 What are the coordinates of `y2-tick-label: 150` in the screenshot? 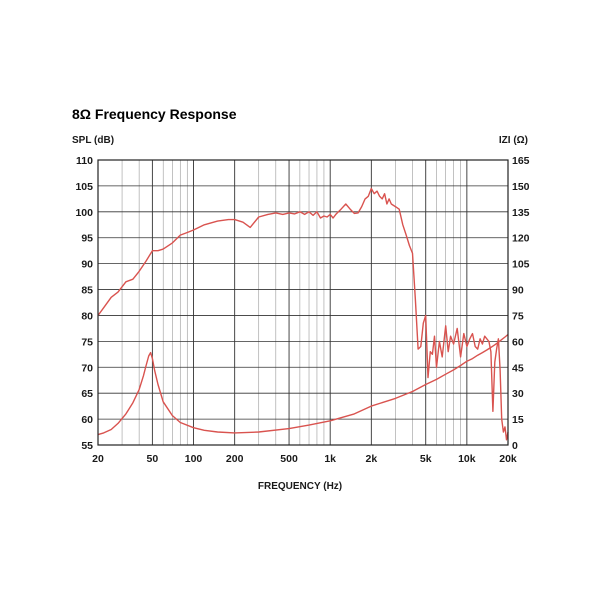 It's located at (521, 187).